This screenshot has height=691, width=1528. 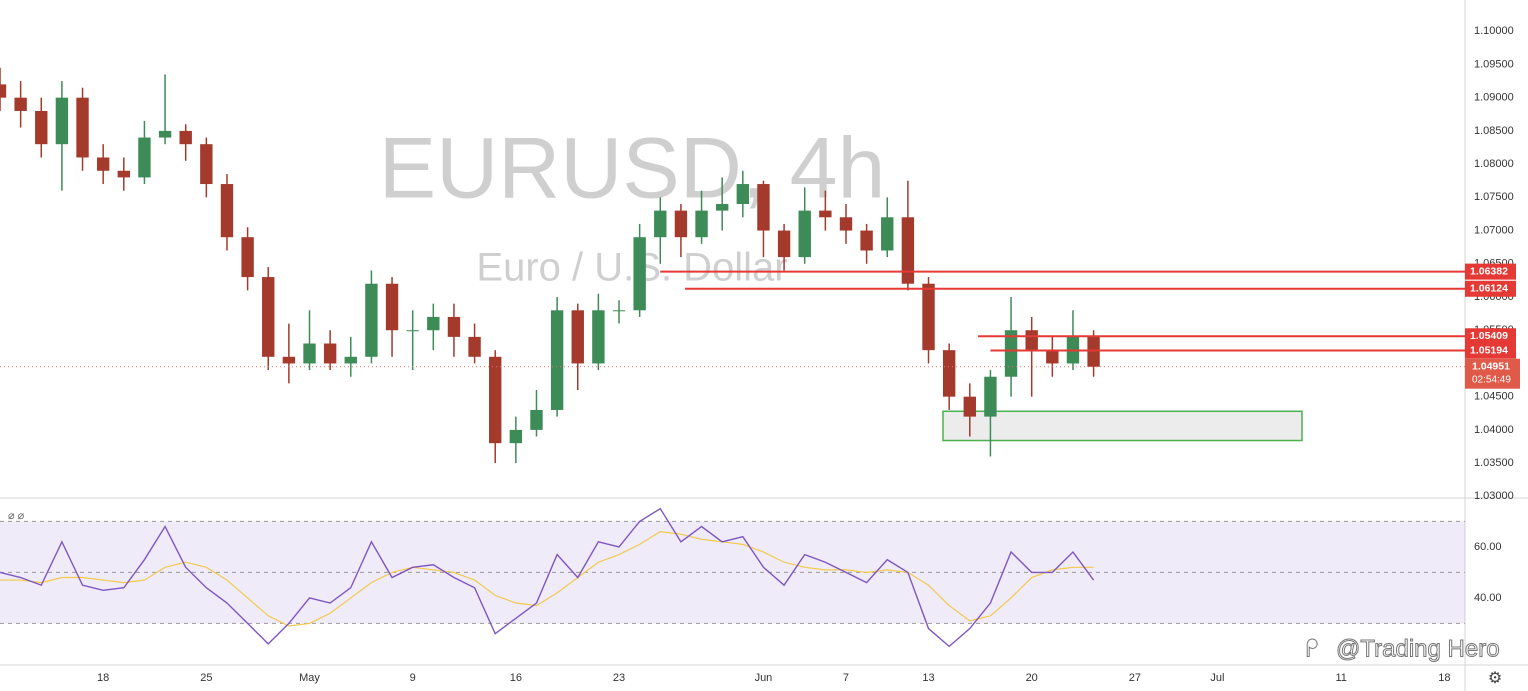 I want to click on rsi-ma-line, so click(x=547, y=579).